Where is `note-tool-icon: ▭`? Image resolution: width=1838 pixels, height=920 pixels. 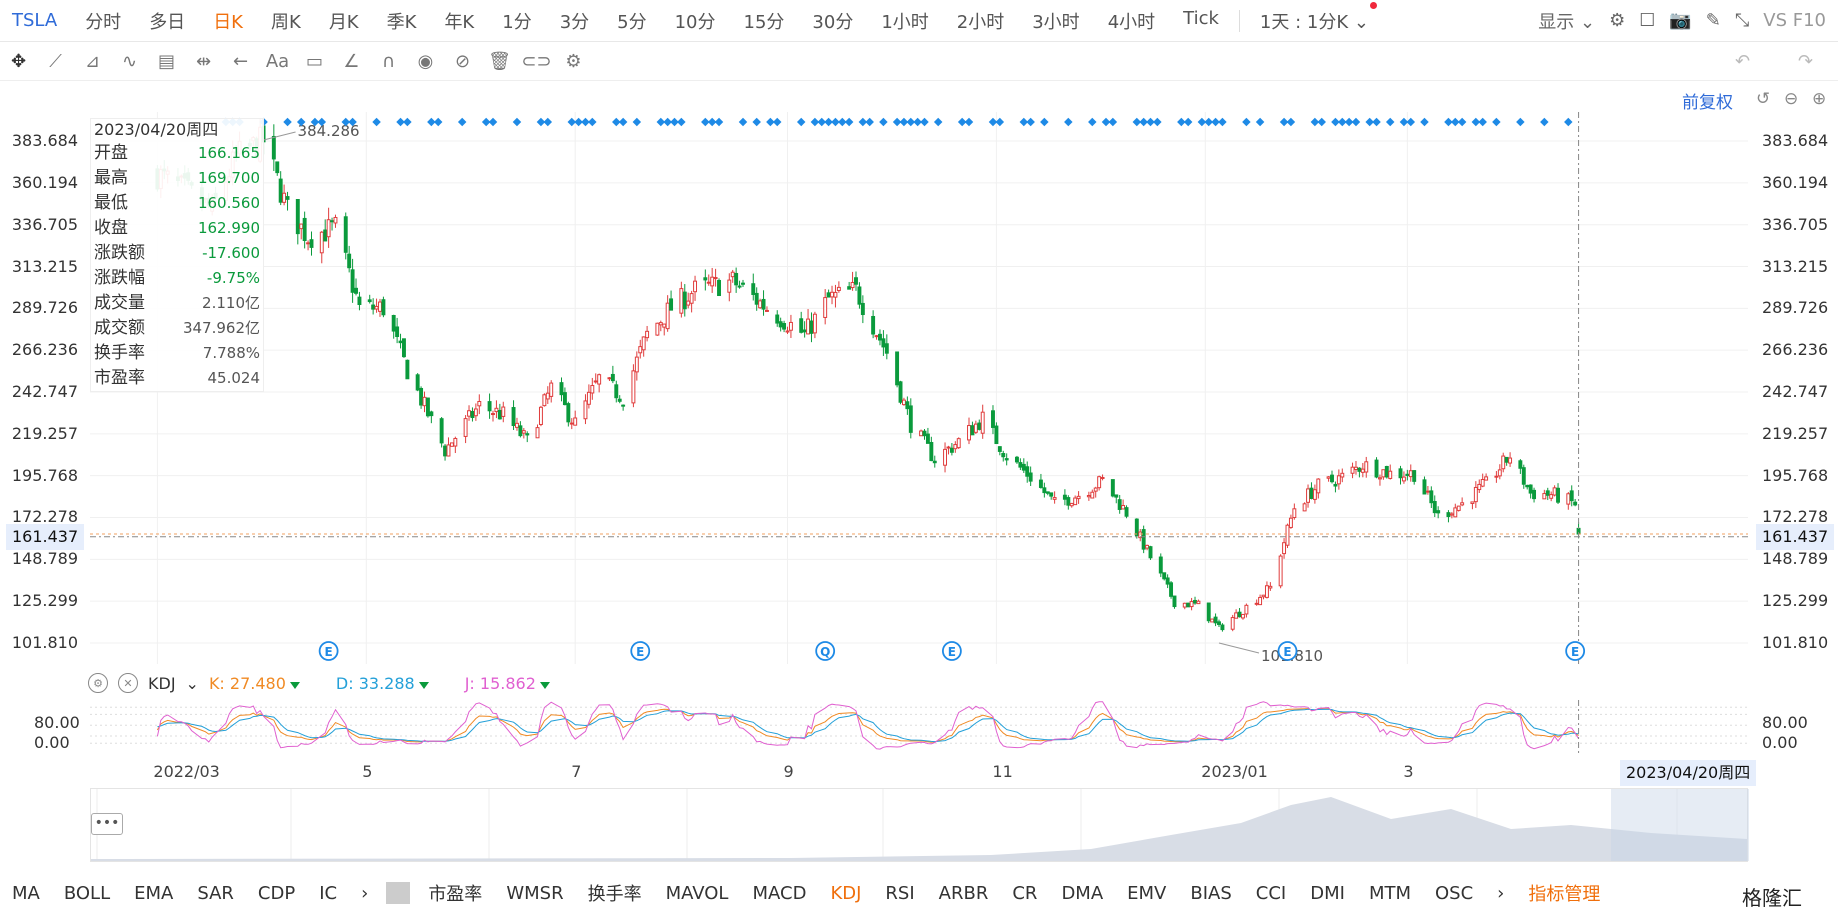
note-tool-icon: ▭ is located at coordinates (314, 61).